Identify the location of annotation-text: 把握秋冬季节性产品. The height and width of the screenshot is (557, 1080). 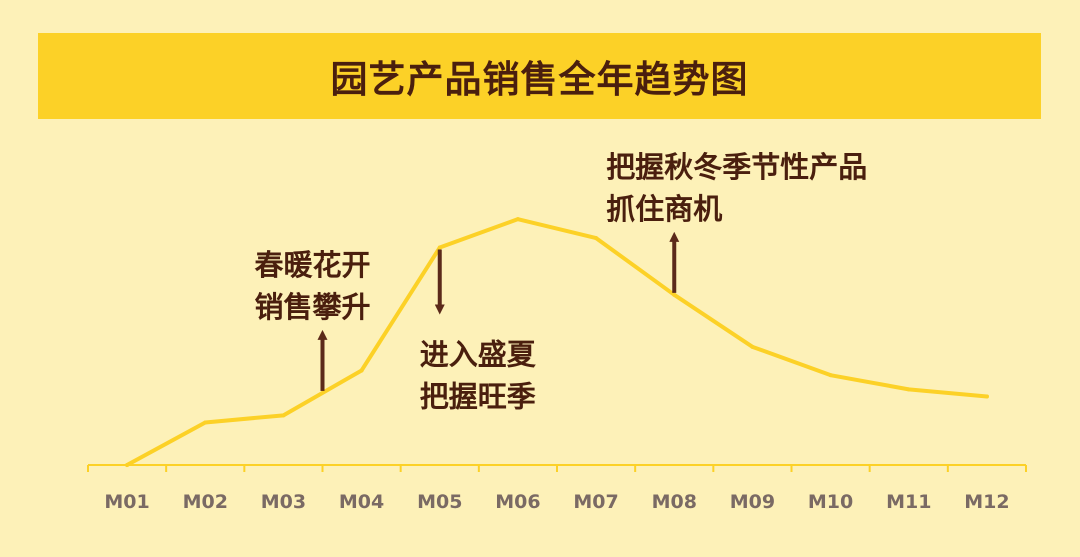
(736, 167).